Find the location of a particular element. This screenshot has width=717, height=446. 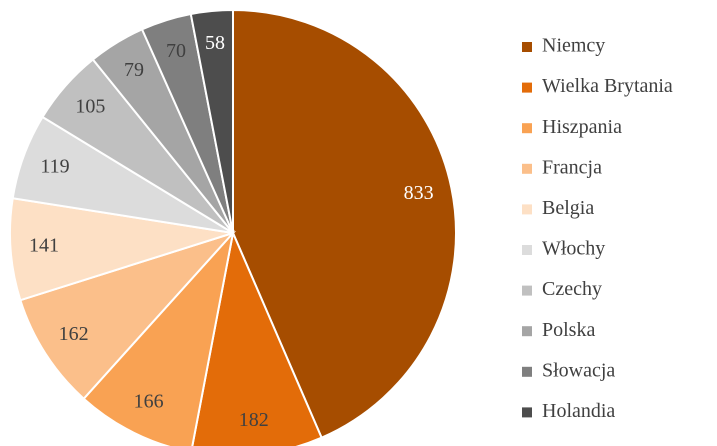

data-label: 833 is located at coordinates (419, 193).